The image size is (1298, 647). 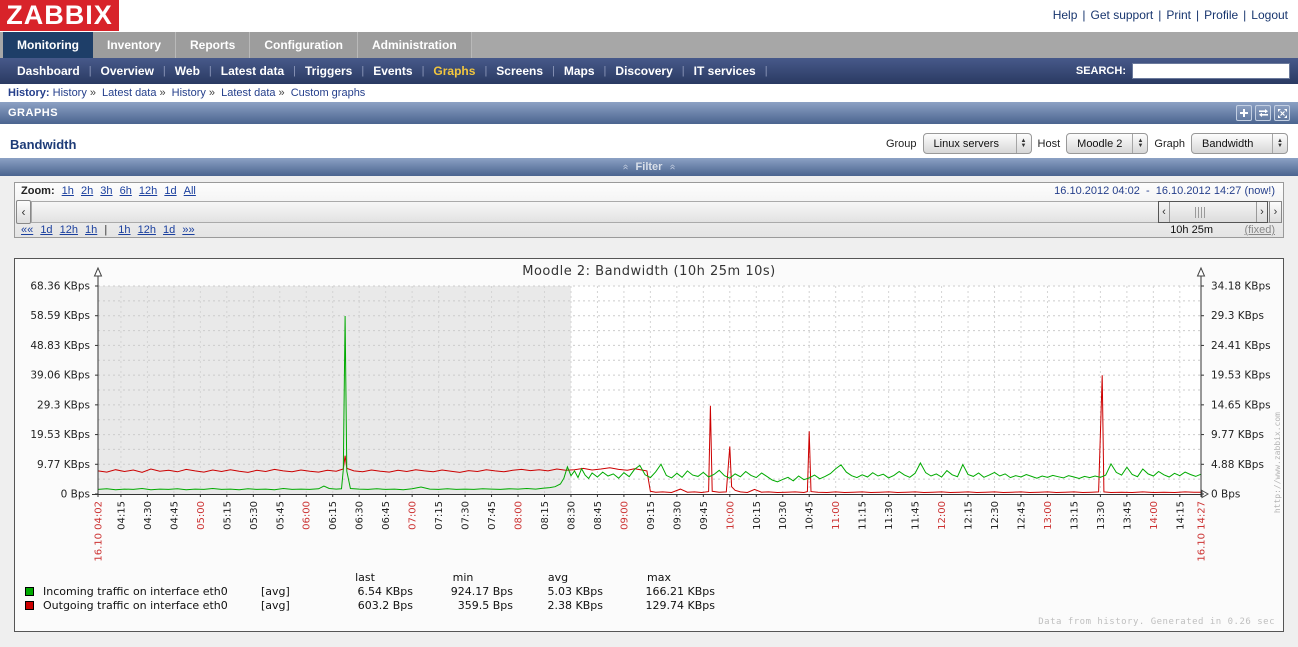 I want to click on period-from-link: 16.10.2012 04:02, so click(x=1097, y=191).